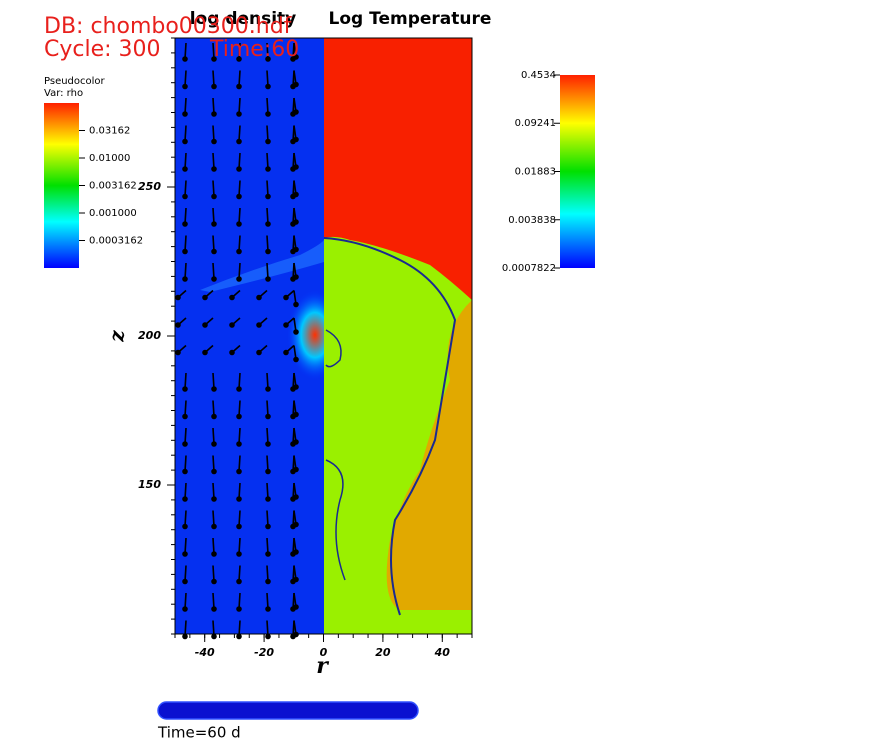 This screenshot has height=746, width=876. Describe the element at coordinates (117, 336) in the screenshot. I see `y-axis-label: z` at that location.